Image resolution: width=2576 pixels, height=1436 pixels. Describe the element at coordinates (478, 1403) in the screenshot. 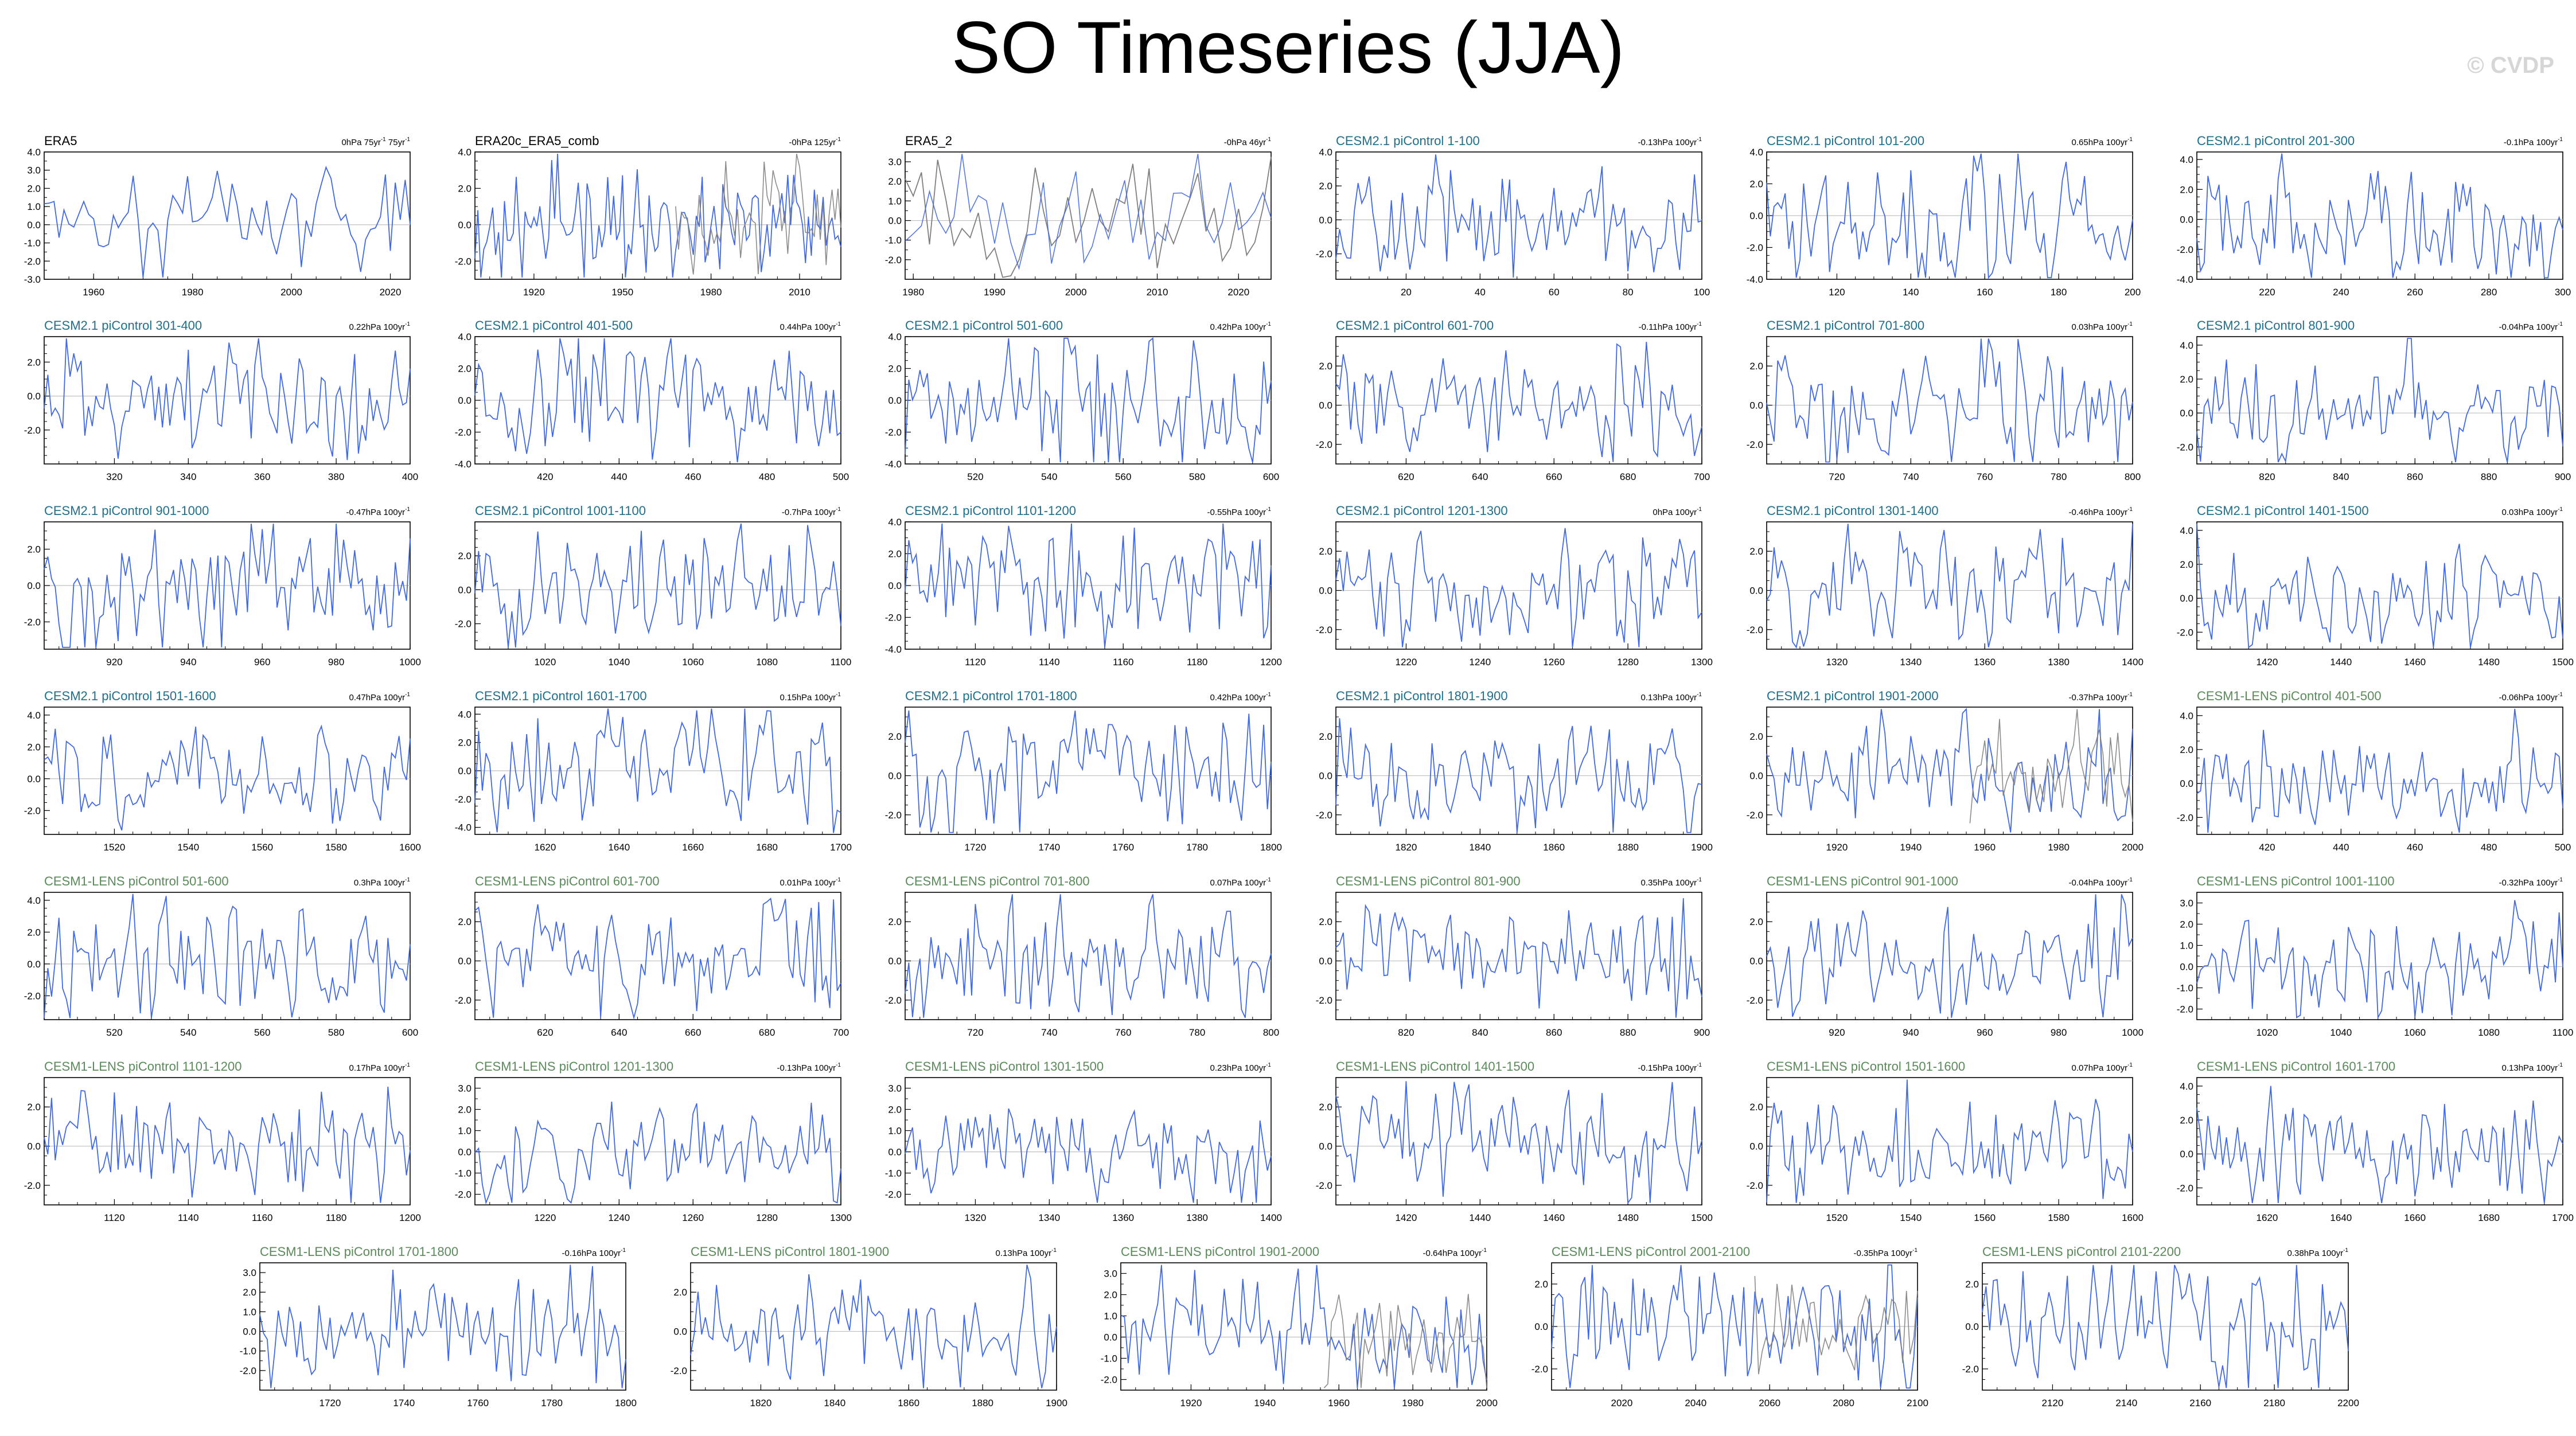

I see `x-tick-label: 1760` at that location.